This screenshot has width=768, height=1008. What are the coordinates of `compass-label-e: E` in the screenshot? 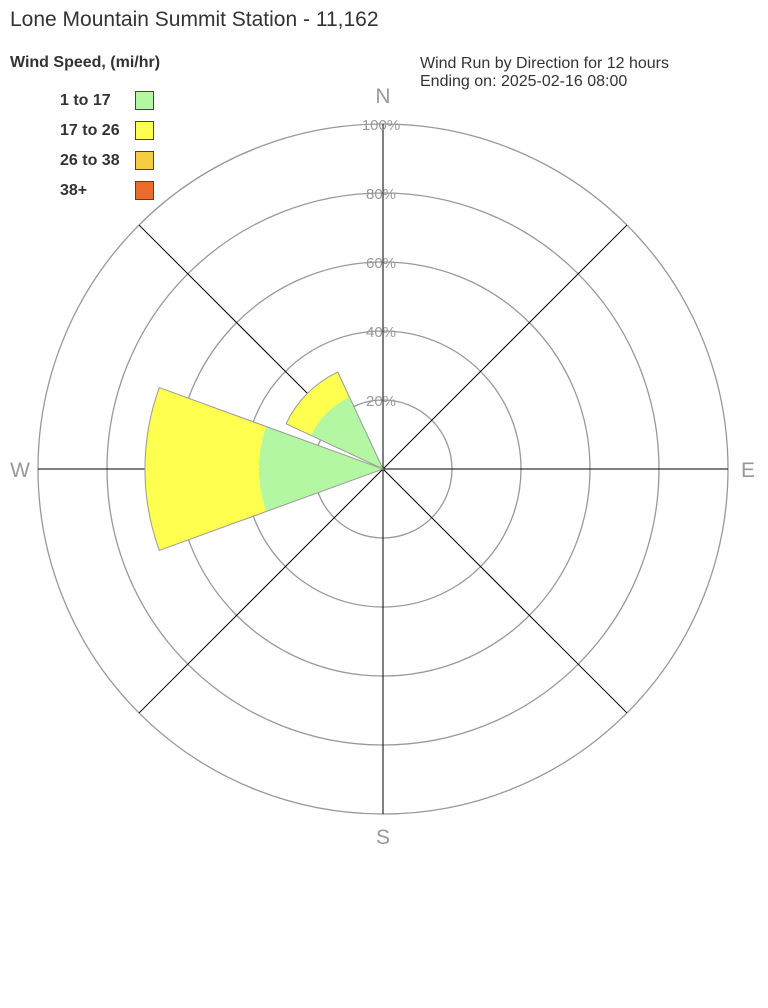 It's located at (748, 470).